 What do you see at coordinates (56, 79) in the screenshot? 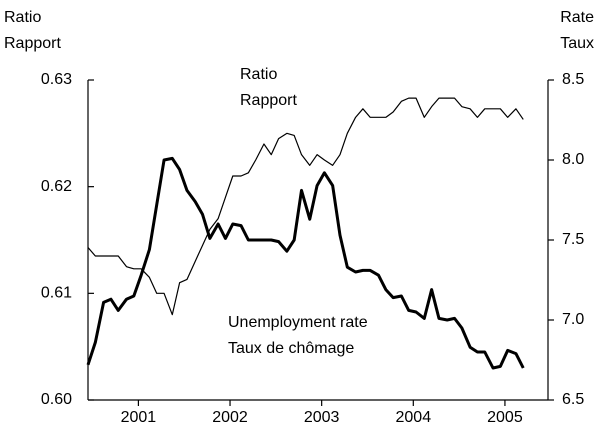
I see `y-tick-label: 0.63` at bounding box center [56, 79].